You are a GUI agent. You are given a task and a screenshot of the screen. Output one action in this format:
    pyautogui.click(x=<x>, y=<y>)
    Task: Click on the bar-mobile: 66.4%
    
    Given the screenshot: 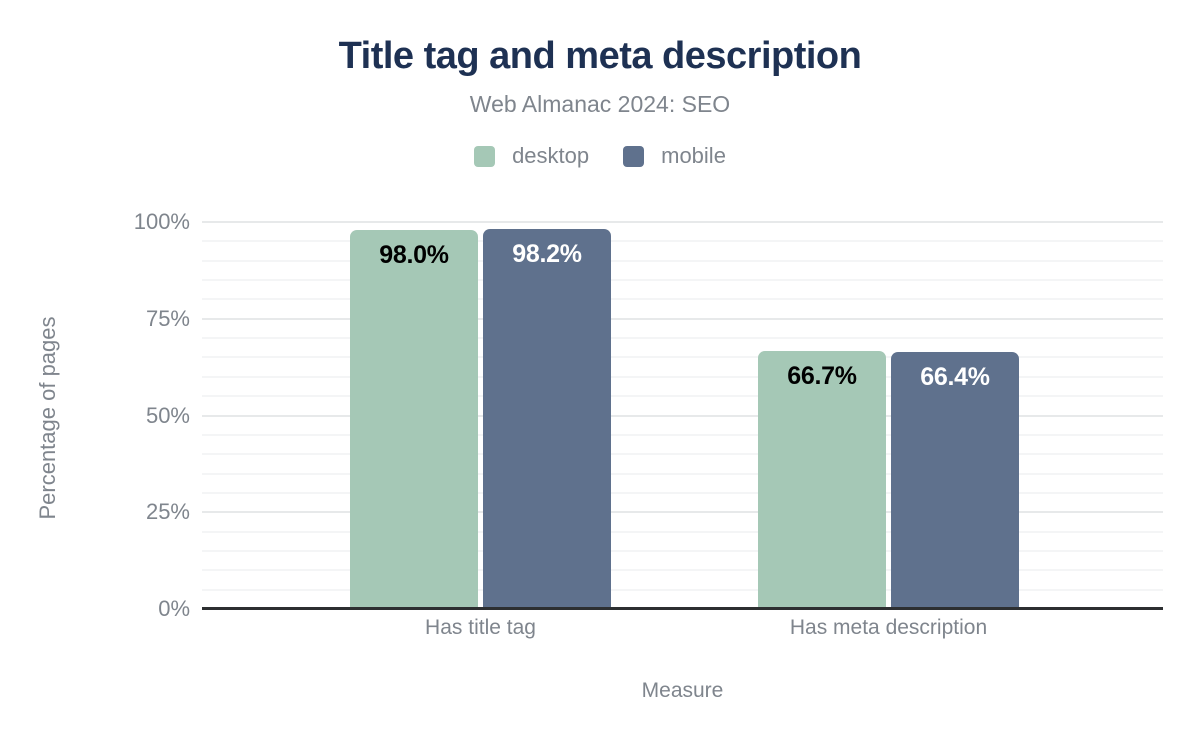 What is the action you would take?
    pyautogui.click(x=955, y=480)
    